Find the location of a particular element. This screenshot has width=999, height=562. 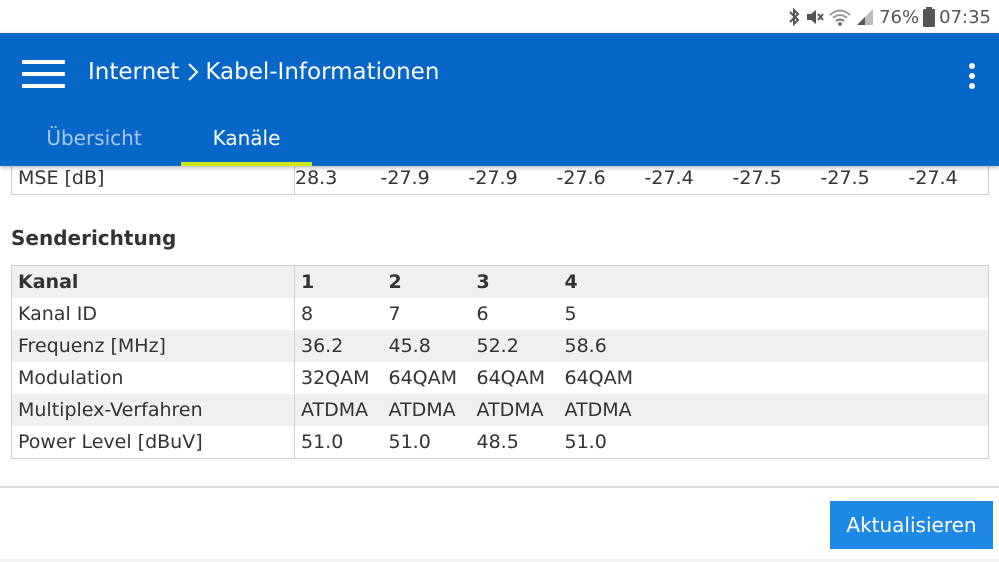

battery-percent: 76% is located at coordinates (899, 17).